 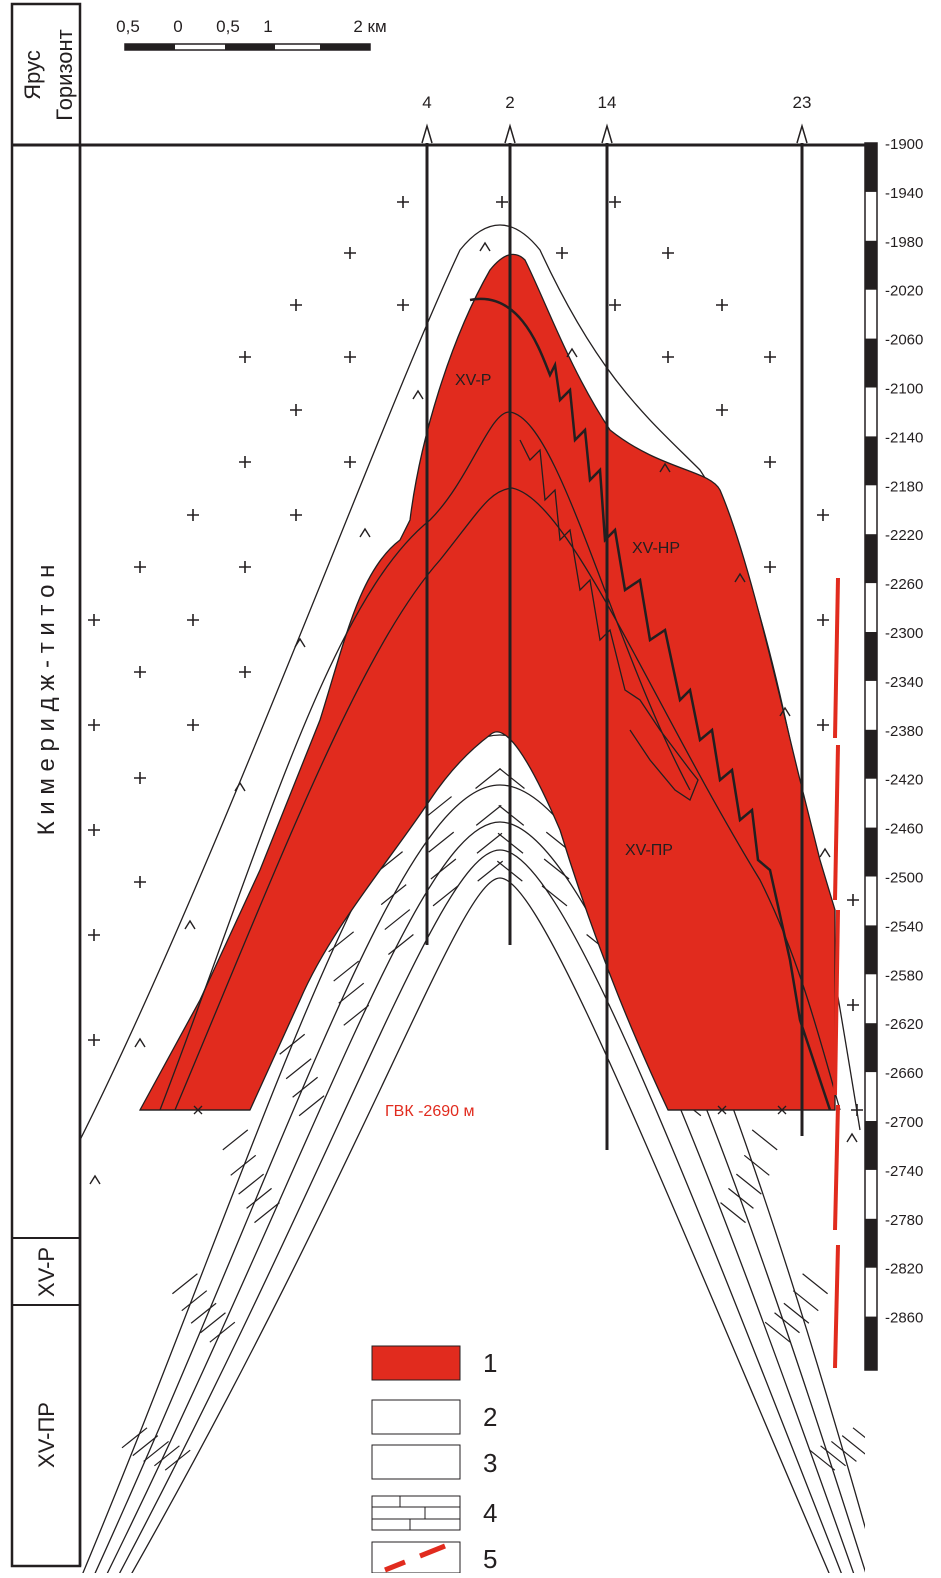 What do you see at coordinates (434, 1459) in the screenshot?
I see `legend: 1 2 3 4 5` at bounding box center [434, 1459].